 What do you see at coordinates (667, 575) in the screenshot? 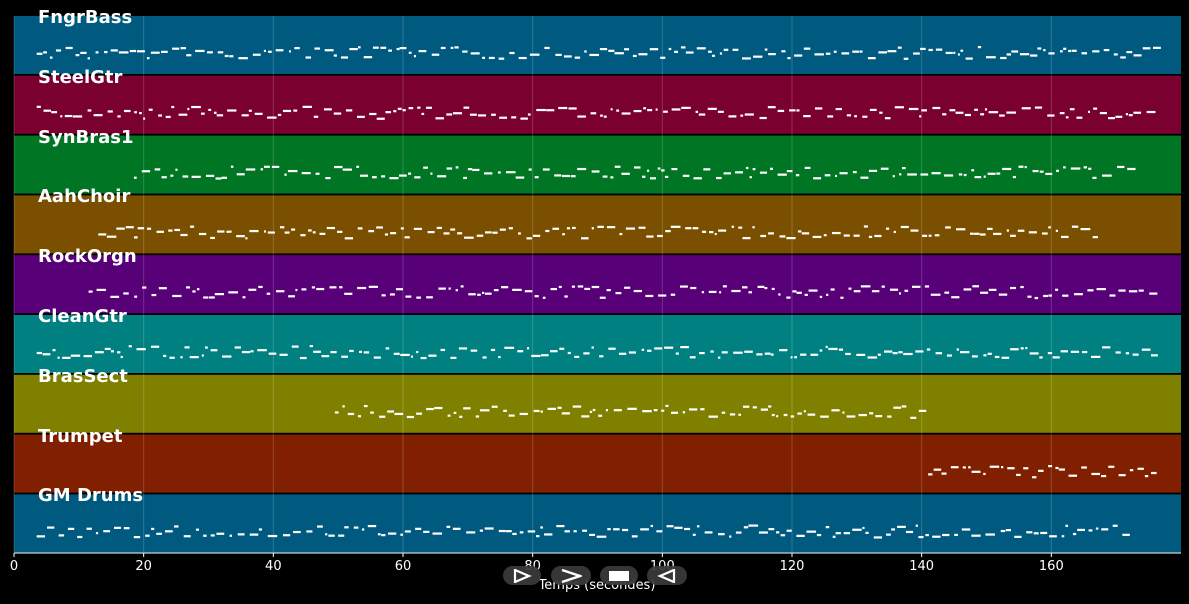
I see `rewind-button` at bounding box center [667, 575].